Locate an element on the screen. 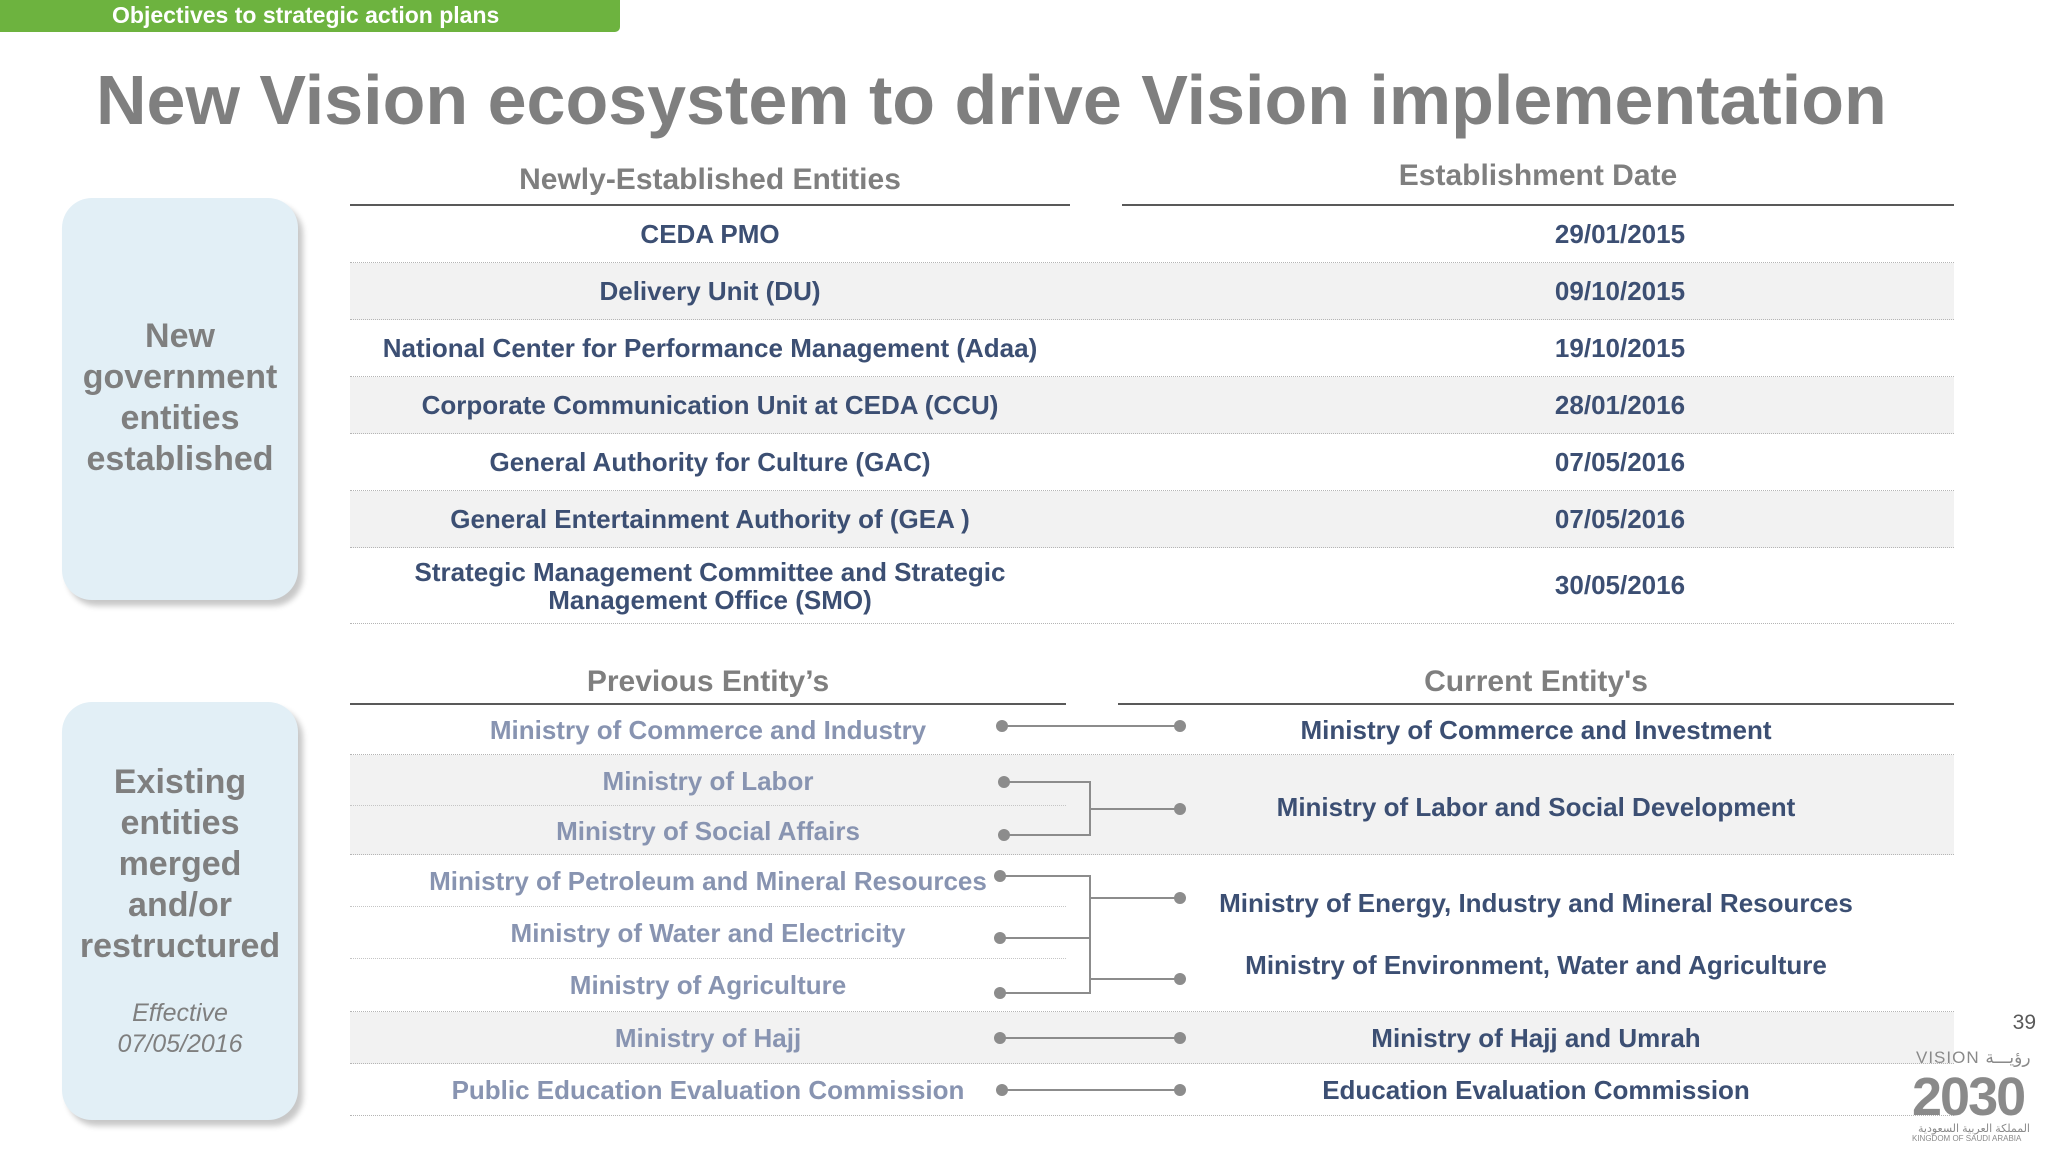 The image size is (2048, 1153). entity-date: 29/01/2015 is located at coordinates (1620, 233).